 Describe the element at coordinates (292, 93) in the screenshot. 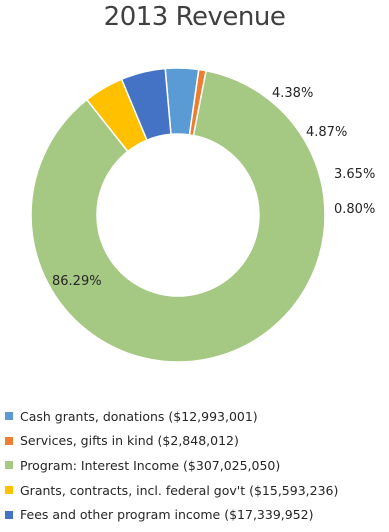

I see `slice-percent-label-4: 4.38%` at that location.